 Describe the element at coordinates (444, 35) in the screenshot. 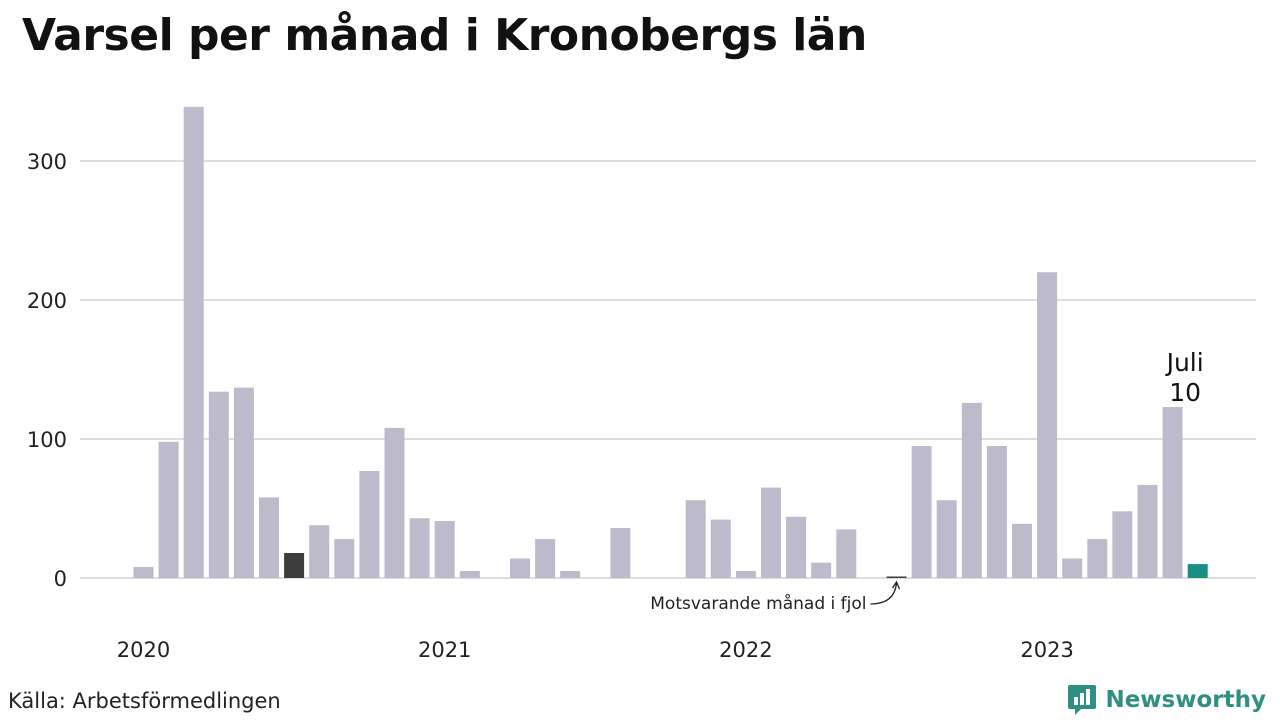

I see `chart-title: Varsel per månad i Kronobergs län` at that location.